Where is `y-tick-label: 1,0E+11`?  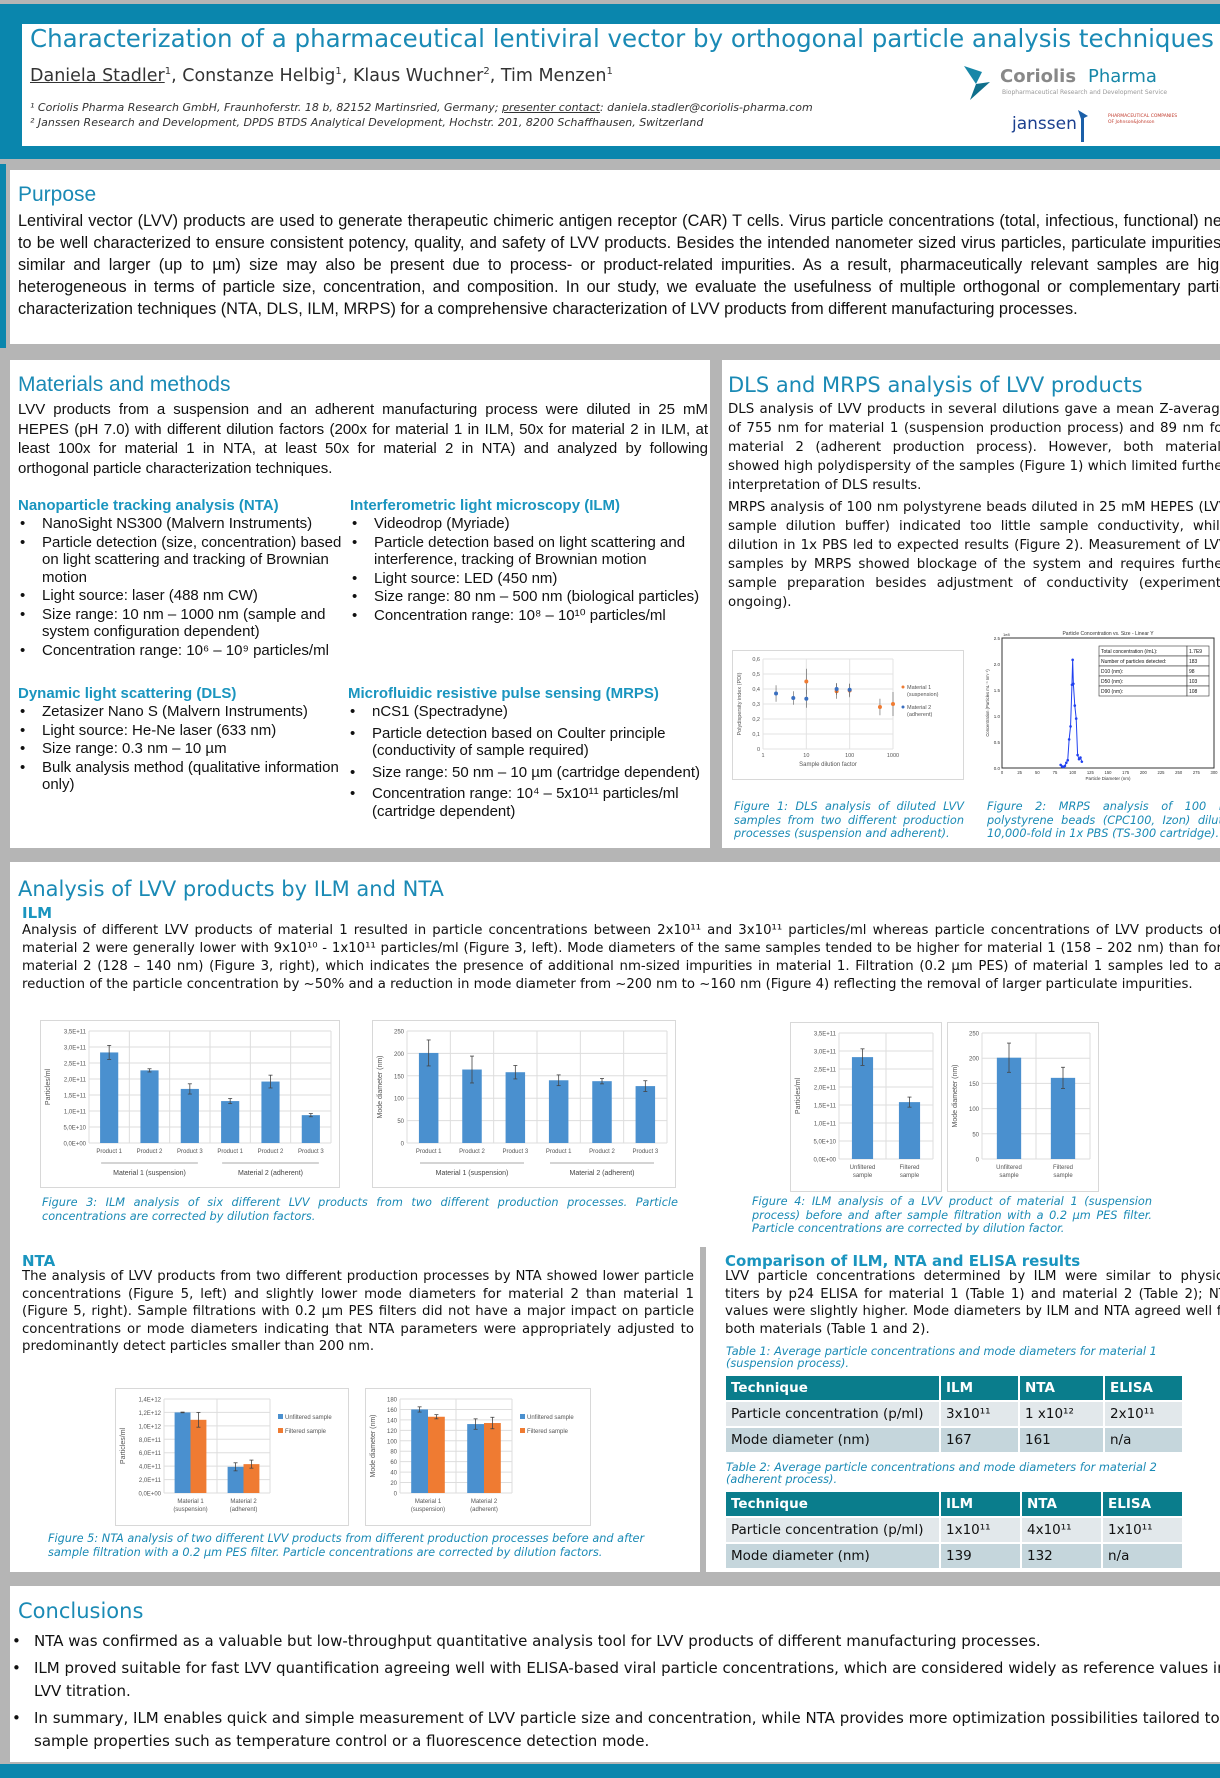
y-tick-label: 1,0E+11 is located at coordinates (825, 1125).